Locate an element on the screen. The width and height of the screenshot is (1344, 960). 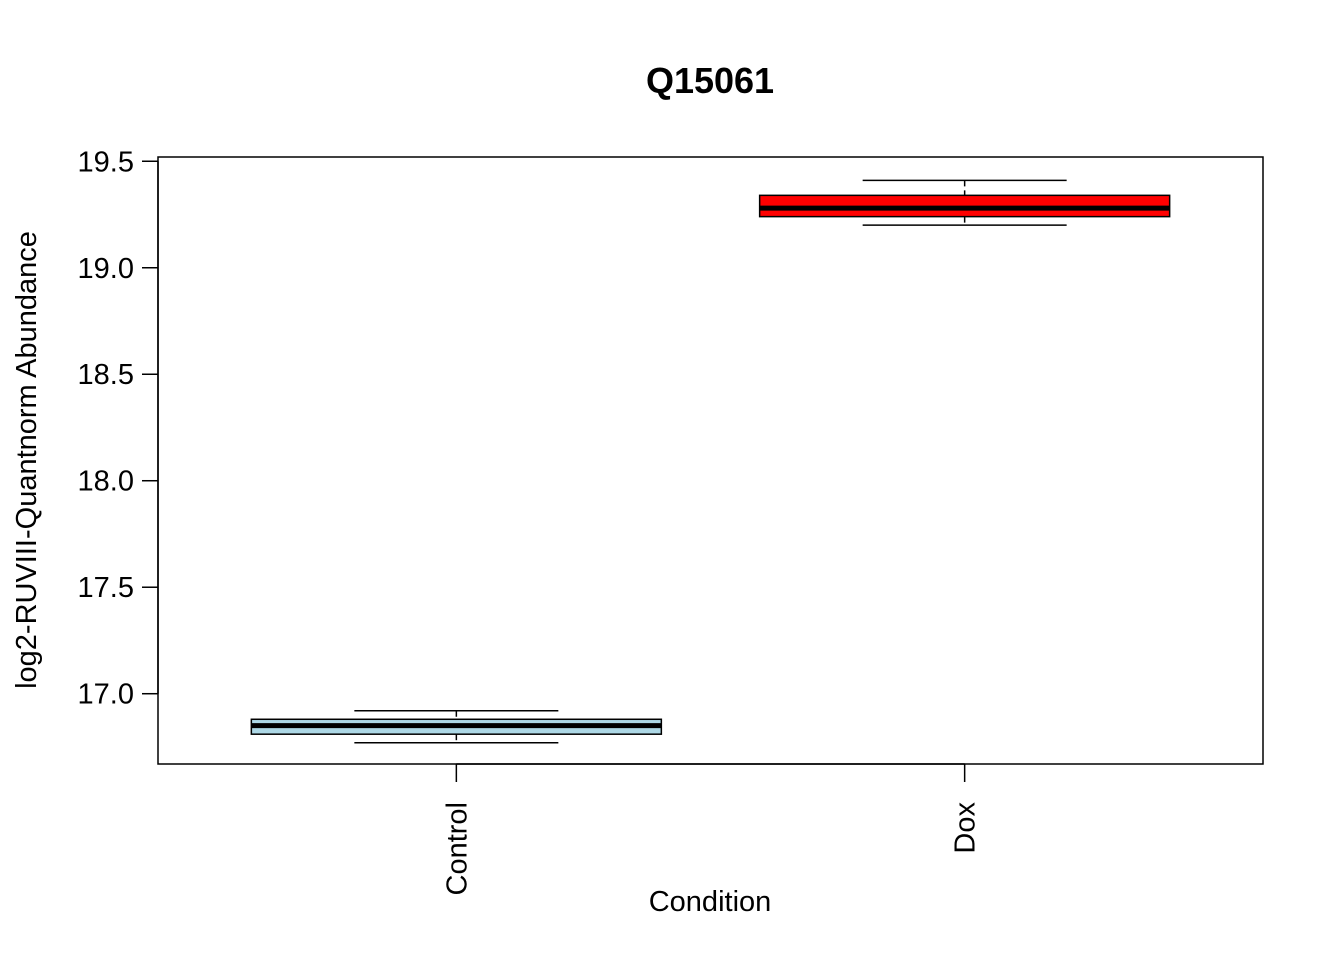
y-tick-label: 17.5 is located at coordinates (106, 588).